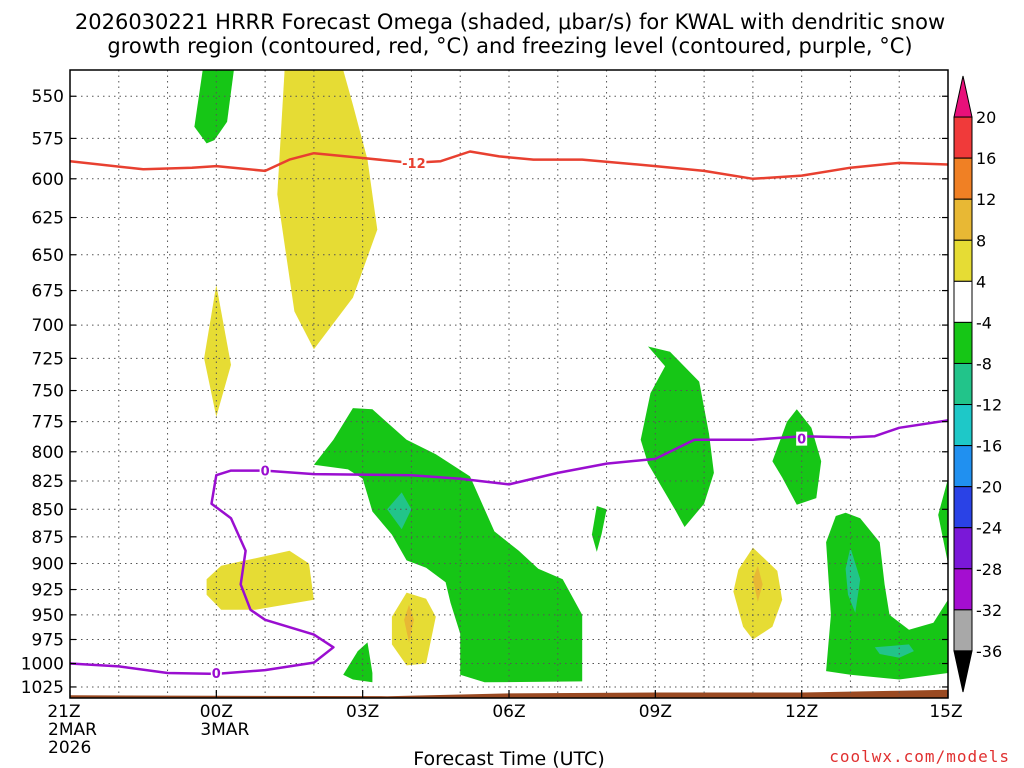 The height and width of the screenshot is (768, 1024). I want to click on y-tick-label-17: 975, so click(48, 641).